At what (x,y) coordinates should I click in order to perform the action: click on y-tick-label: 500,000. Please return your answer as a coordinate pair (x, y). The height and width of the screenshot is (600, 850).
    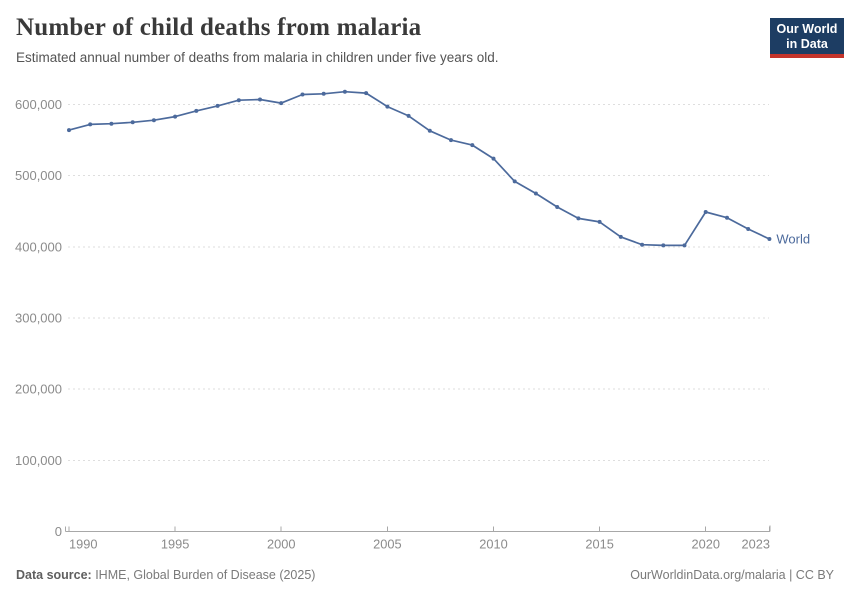
    Looking at the image, I should click on (38, 175).